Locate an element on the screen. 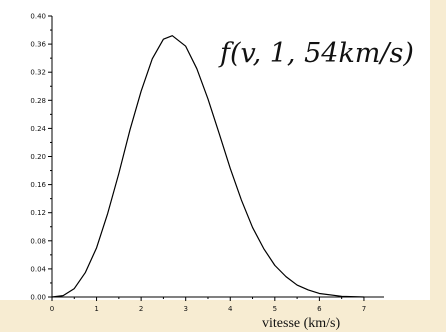  x-axis-label: vitesse (km/s) is located at coordinates (301, 323).